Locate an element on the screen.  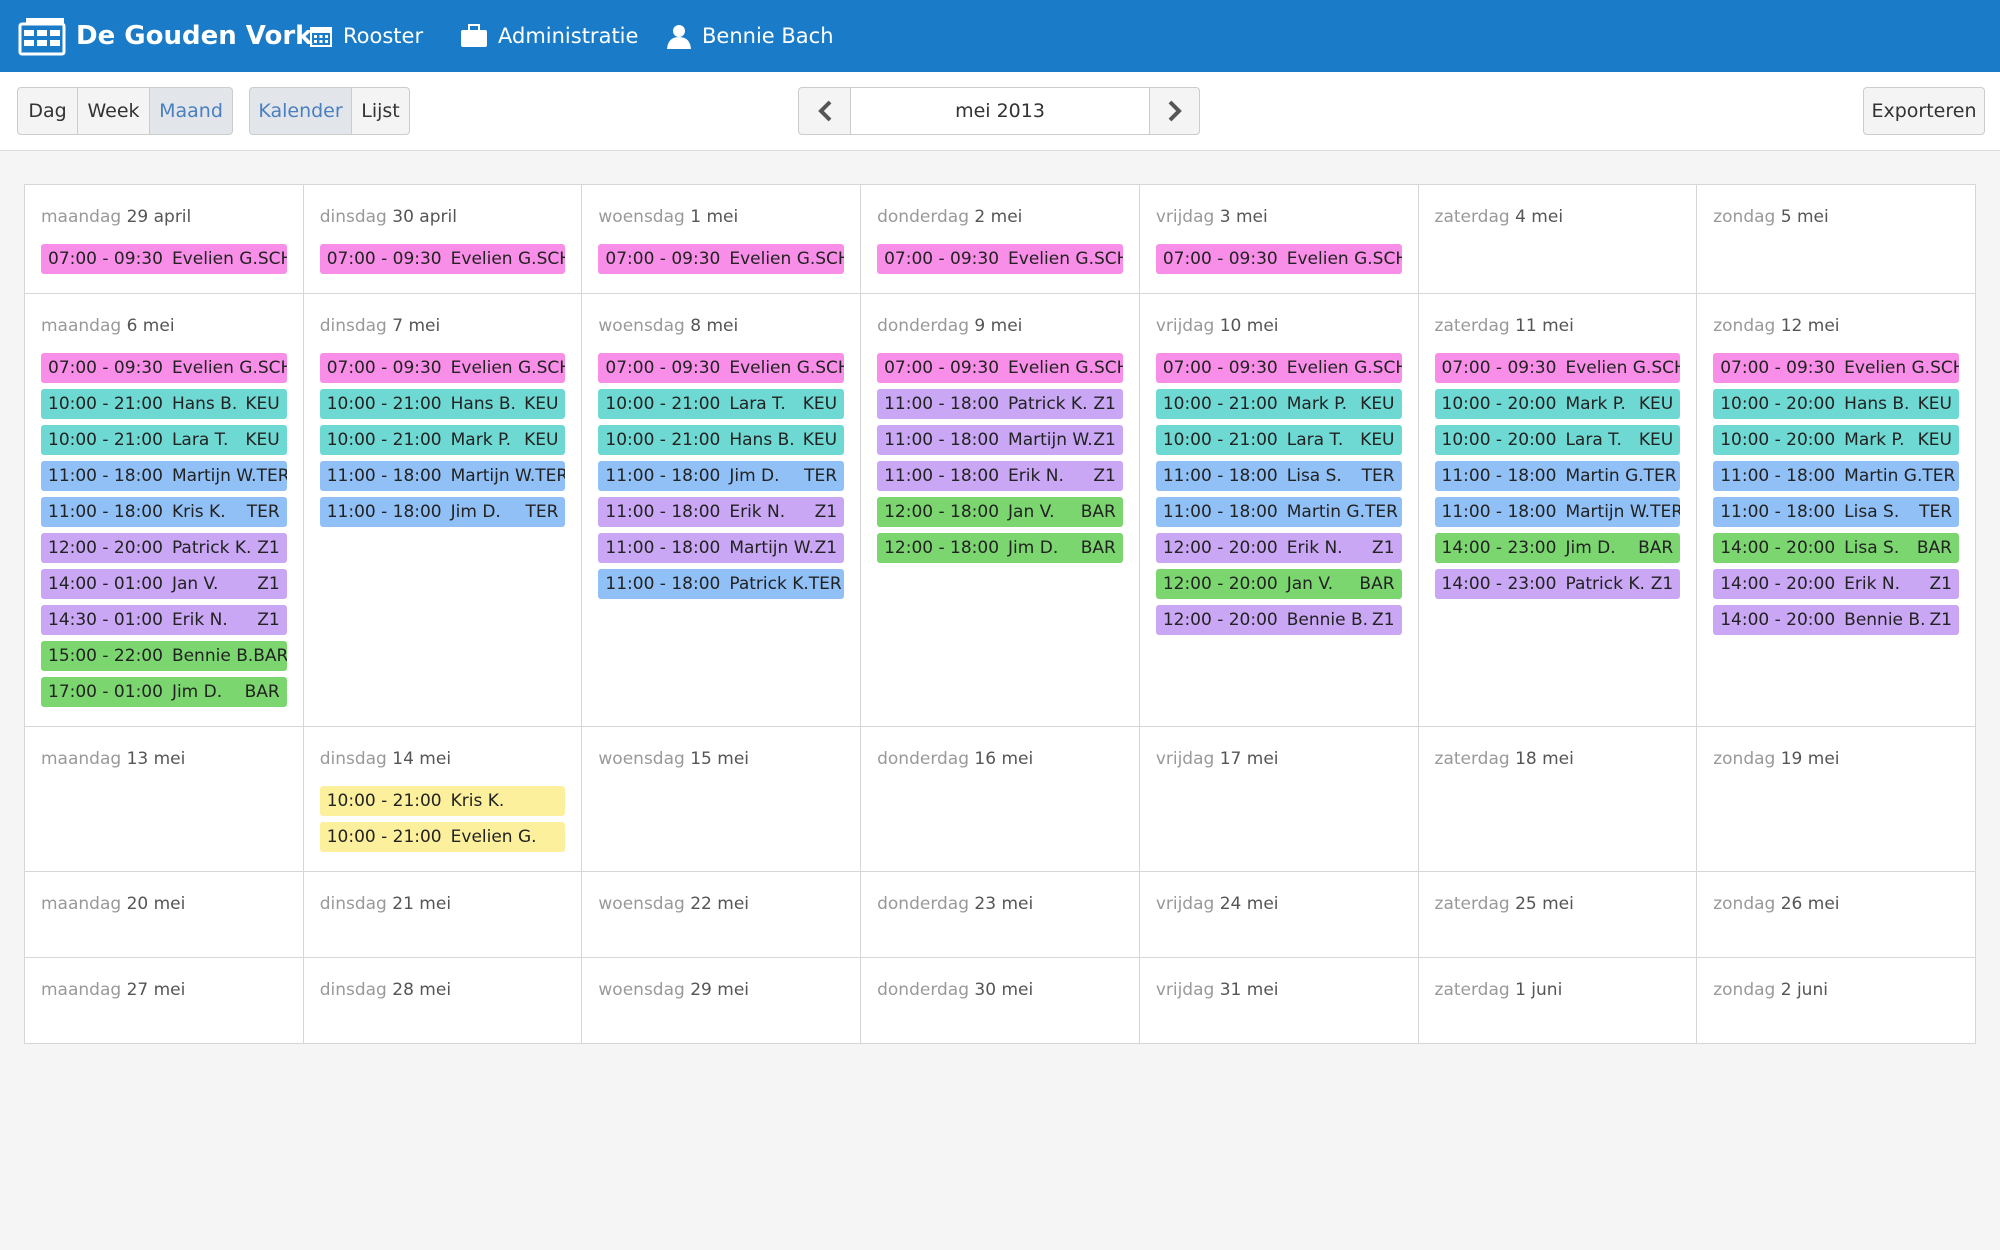
brand: De Gouden Vork is located at coordinates (165, 36).